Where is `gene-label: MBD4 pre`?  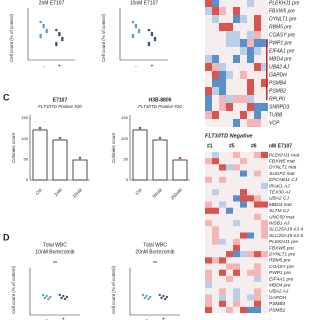
gene-label: MBD4 pre is located at coordinates (280, 59).